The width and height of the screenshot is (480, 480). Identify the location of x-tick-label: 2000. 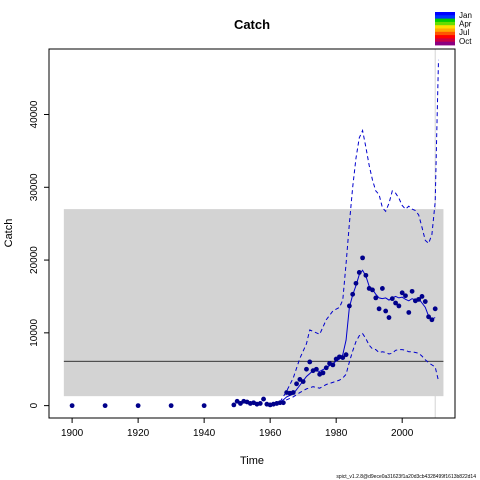
(402, 433).